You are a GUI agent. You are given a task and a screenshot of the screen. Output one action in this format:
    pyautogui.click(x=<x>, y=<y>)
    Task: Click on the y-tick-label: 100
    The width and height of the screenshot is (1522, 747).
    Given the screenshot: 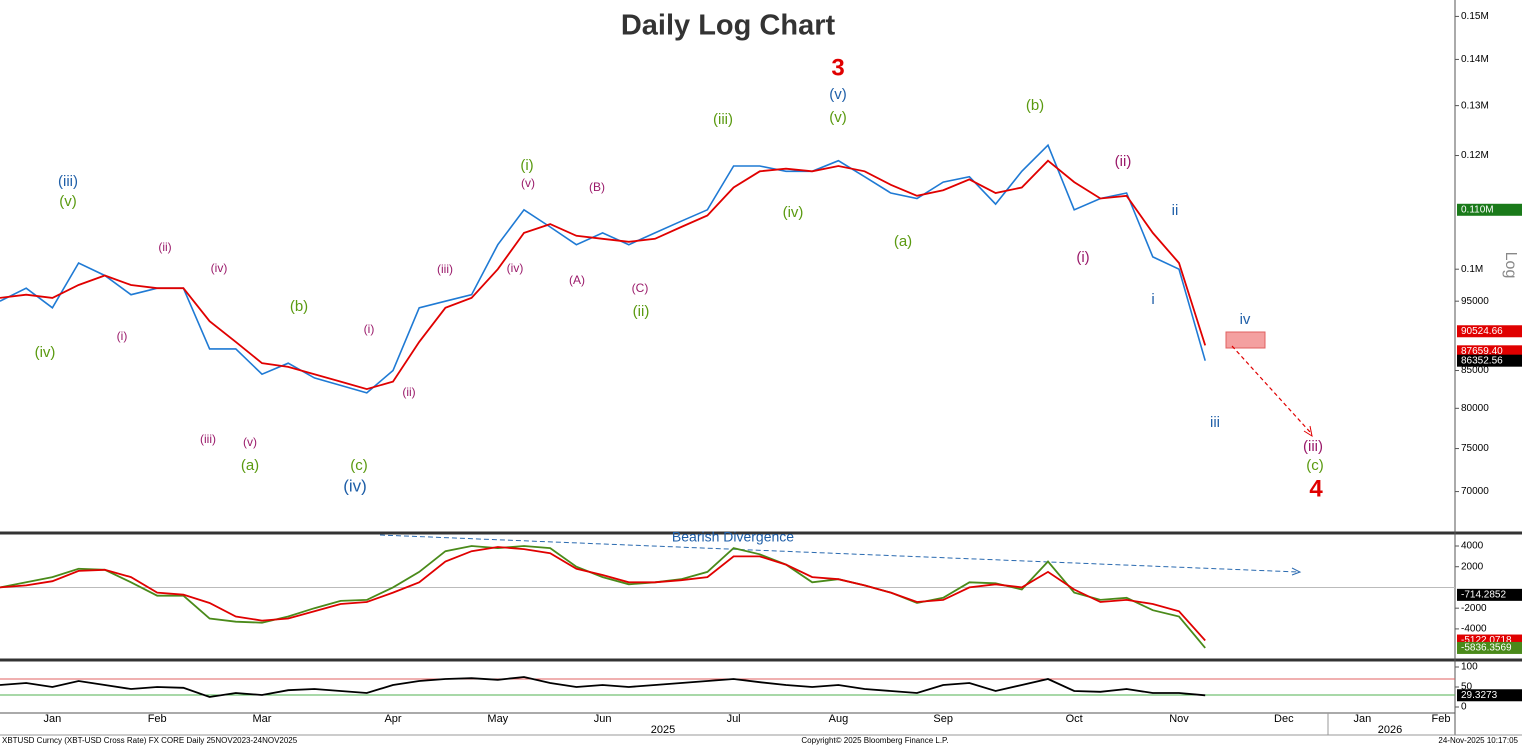 What is the action you would take?
    pyautogui.click(x=1469, y=667)
    